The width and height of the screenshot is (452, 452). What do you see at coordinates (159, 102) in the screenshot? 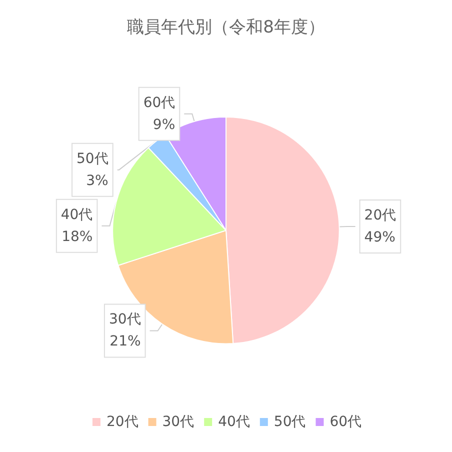
I see `slice-label: 60代` at bounding box center [159, 102].